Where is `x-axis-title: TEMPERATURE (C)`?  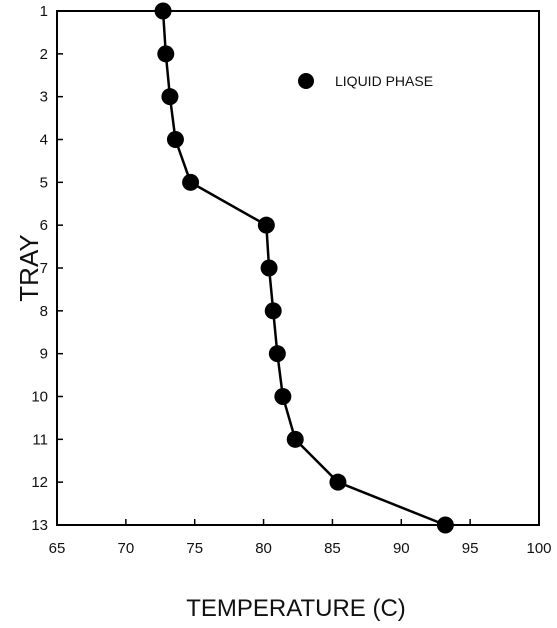 x-axis-title: TEMPERATURE (C) is located at coordinates (296, 608).